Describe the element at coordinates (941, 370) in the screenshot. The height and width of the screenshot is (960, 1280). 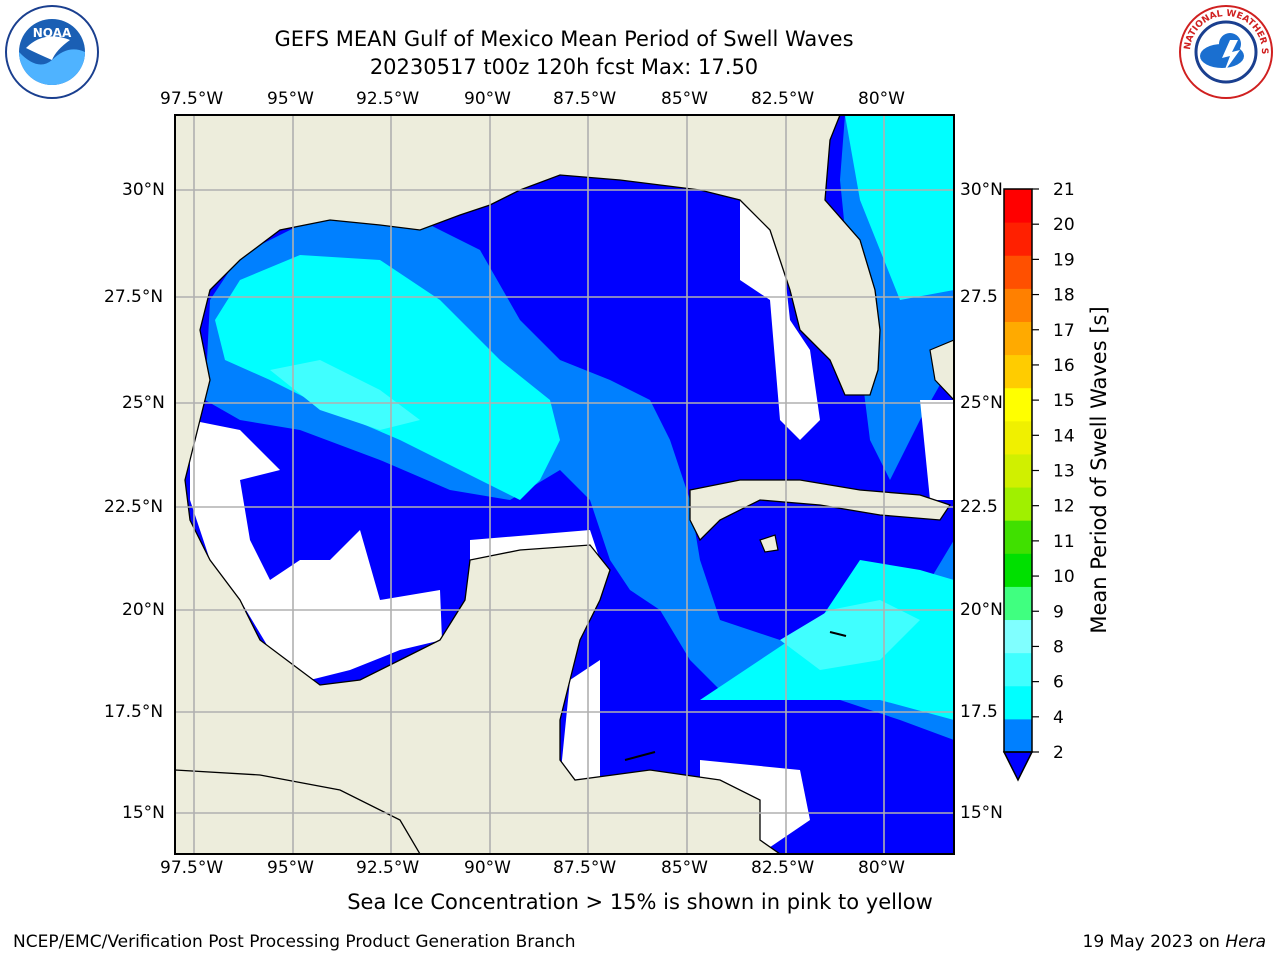
I see `land-bahamas` at that location.